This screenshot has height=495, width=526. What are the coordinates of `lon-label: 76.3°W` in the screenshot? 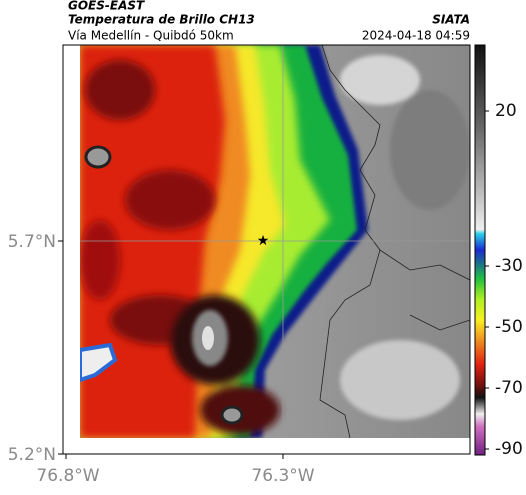 It's located at (282, 476).